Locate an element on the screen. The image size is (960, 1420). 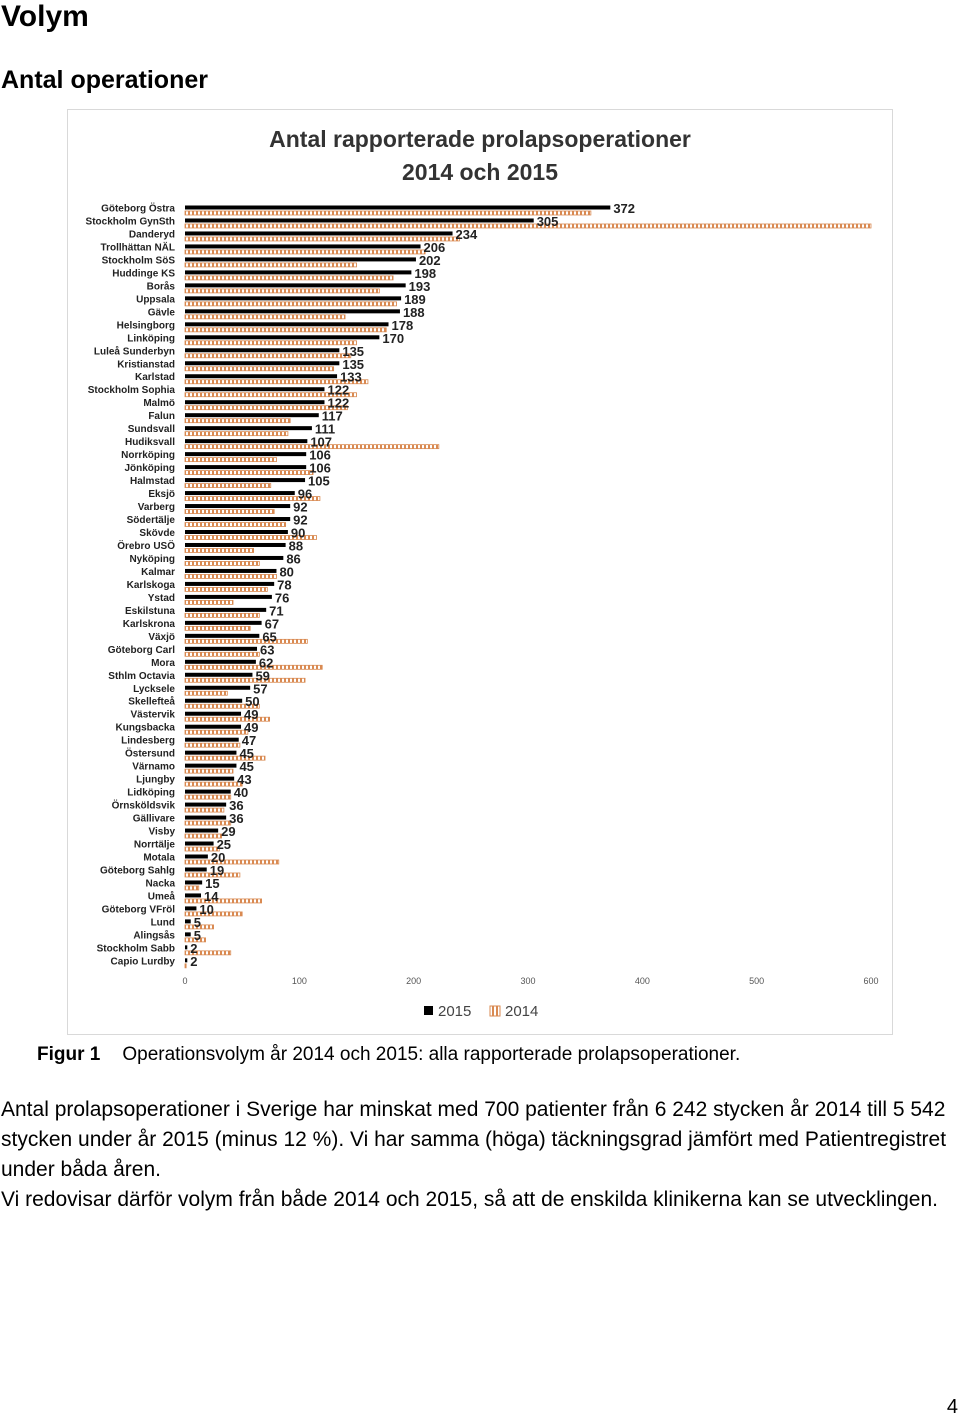
category-label: Uppsala is located at coordinates (155, 299).